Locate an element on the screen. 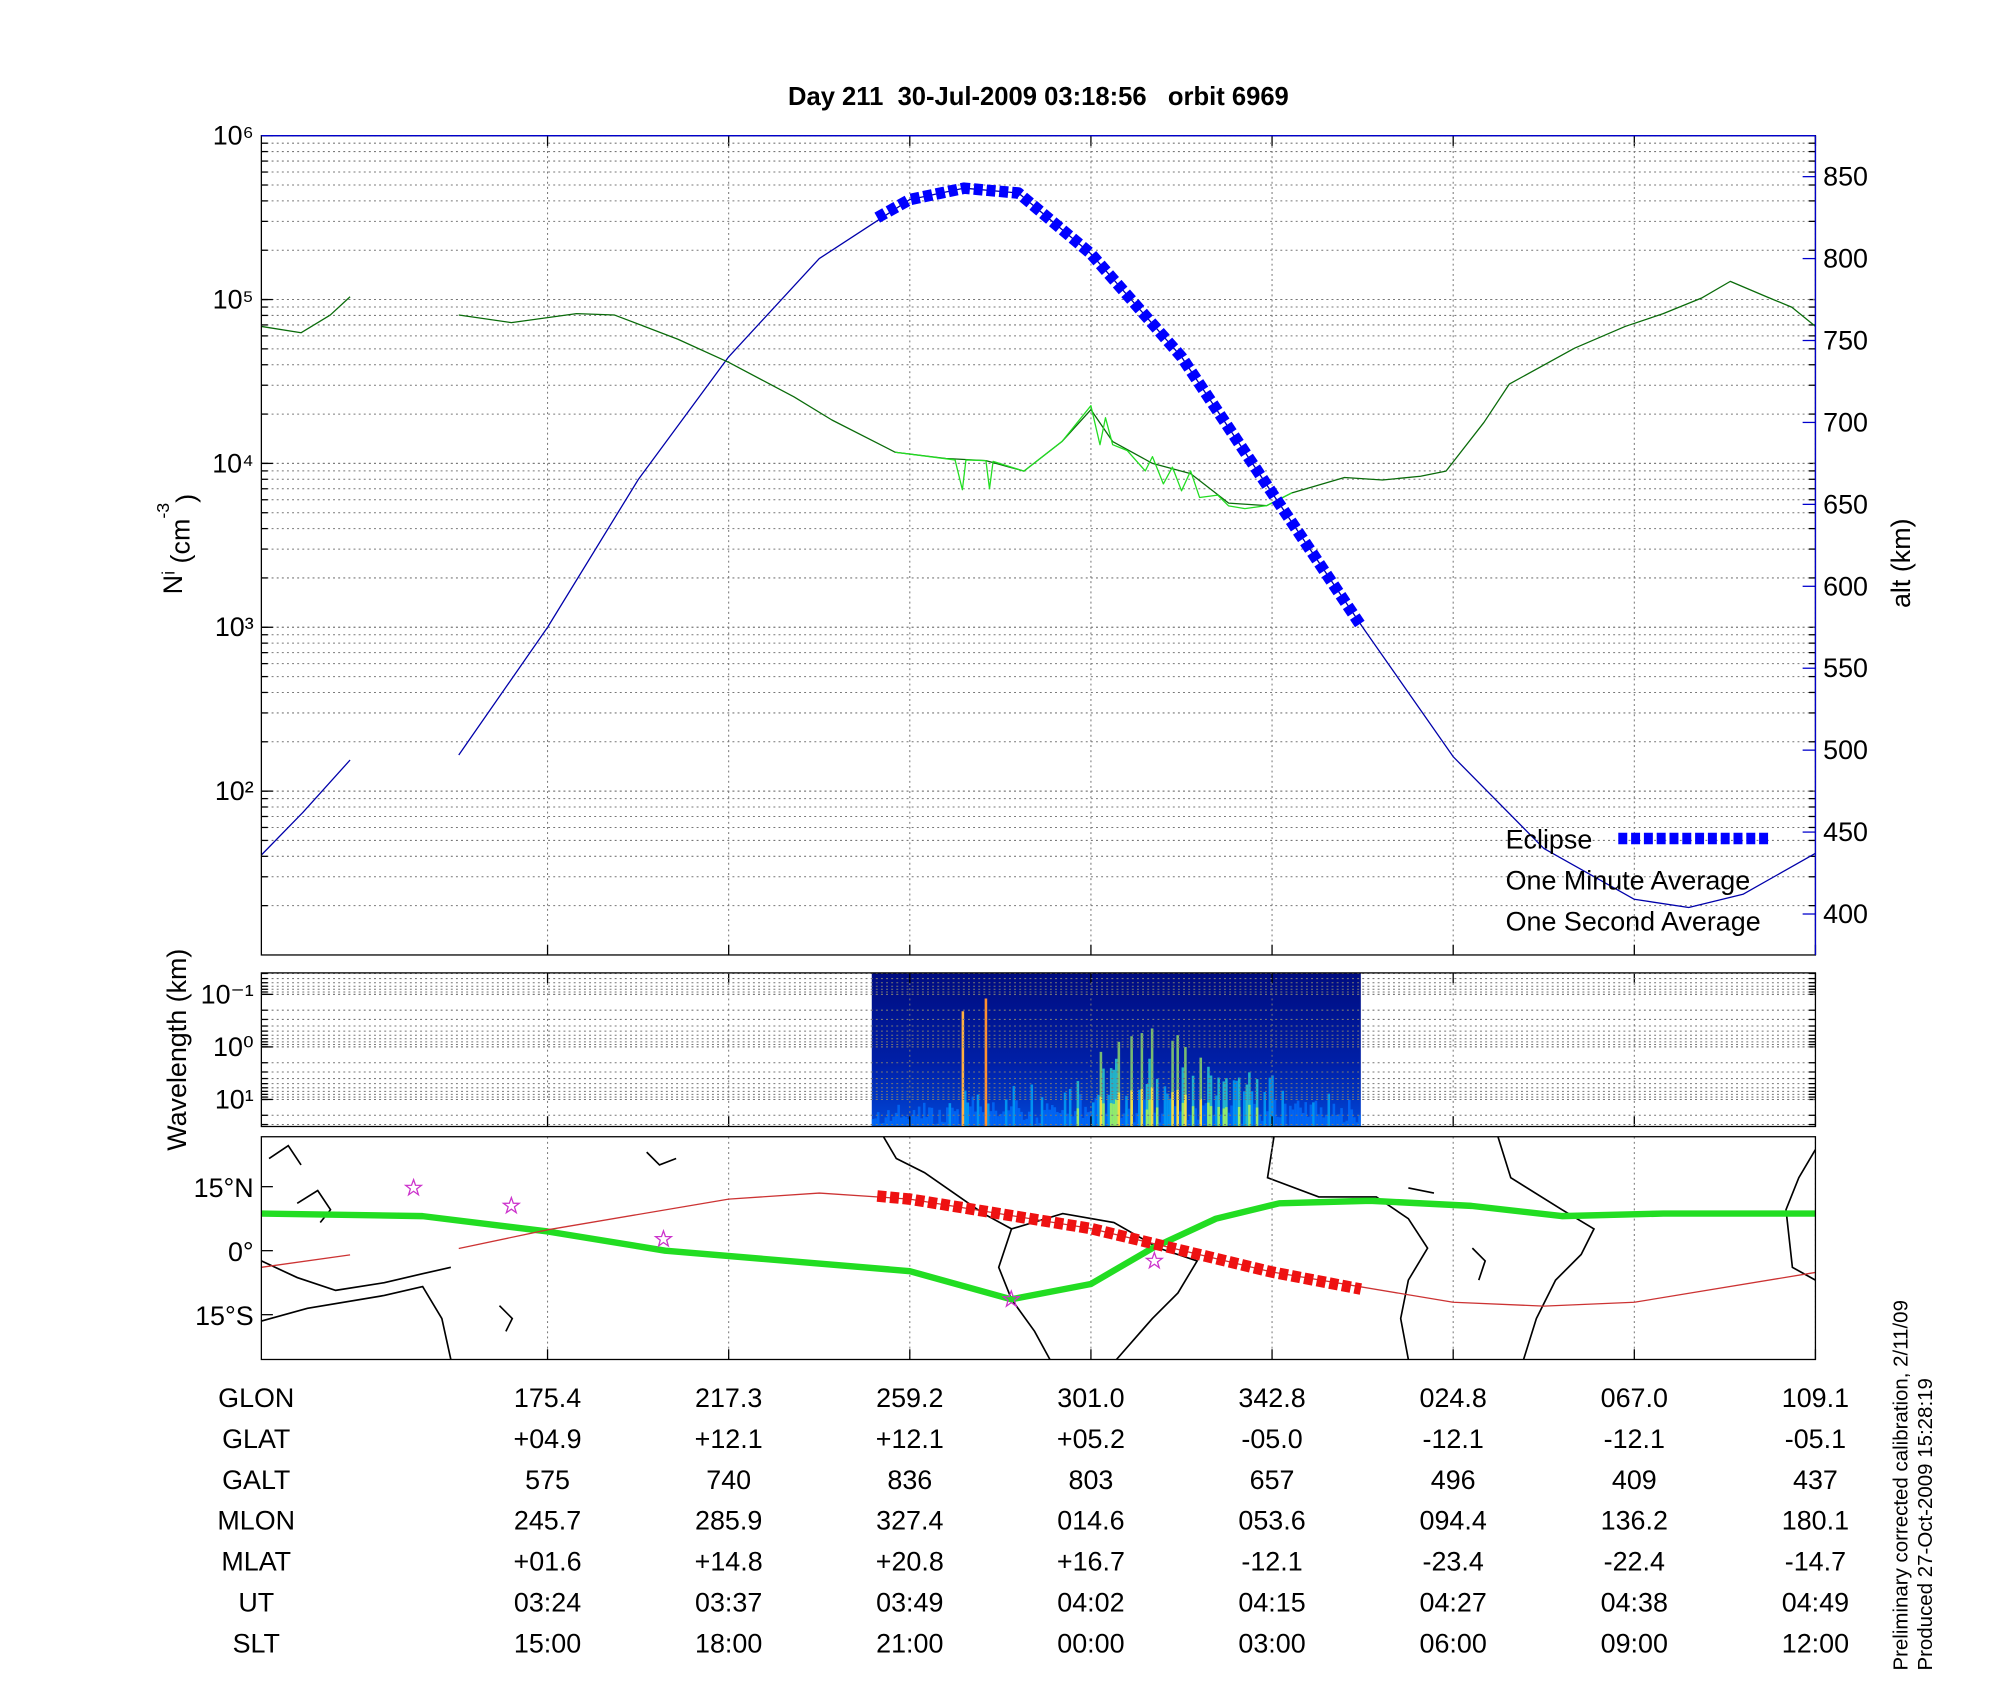 Image resolution: width=2000 pixels, height=1700 pixels. table-cell: 180.1 is located at coordinates (1815, 1521).